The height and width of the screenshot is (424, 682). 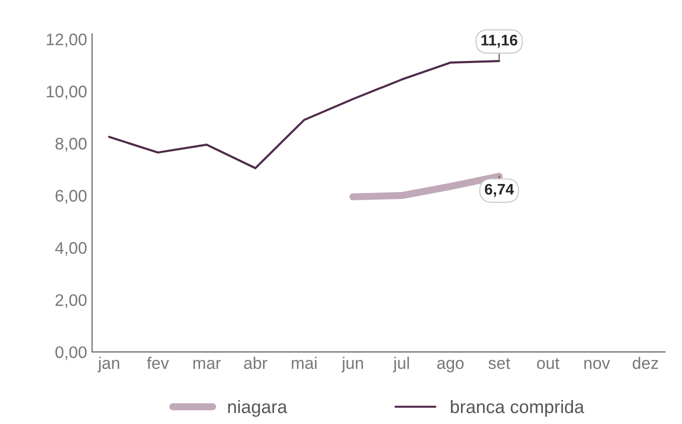 I want to click on x-tick-label: ago, so click(x=450, y=366).